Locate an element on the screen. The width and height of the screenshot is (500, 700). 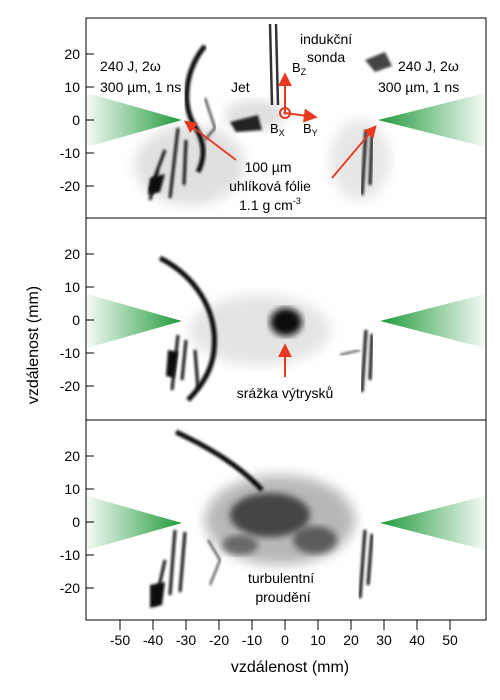
bx-label-sub: X is located at coordinates (282, 133).